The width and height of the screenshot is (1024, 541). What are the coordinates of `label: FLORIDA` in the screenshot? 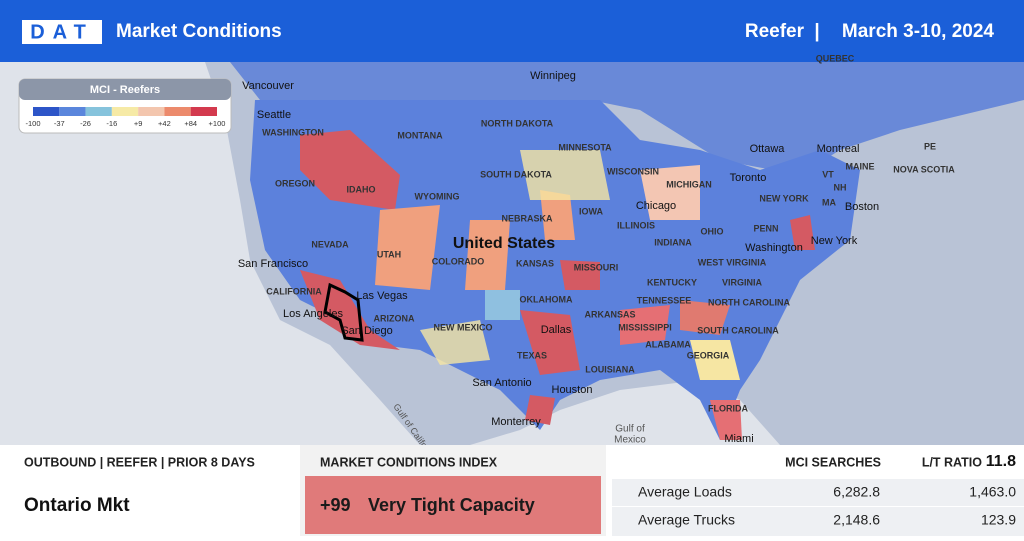 It's located at (728, 408).